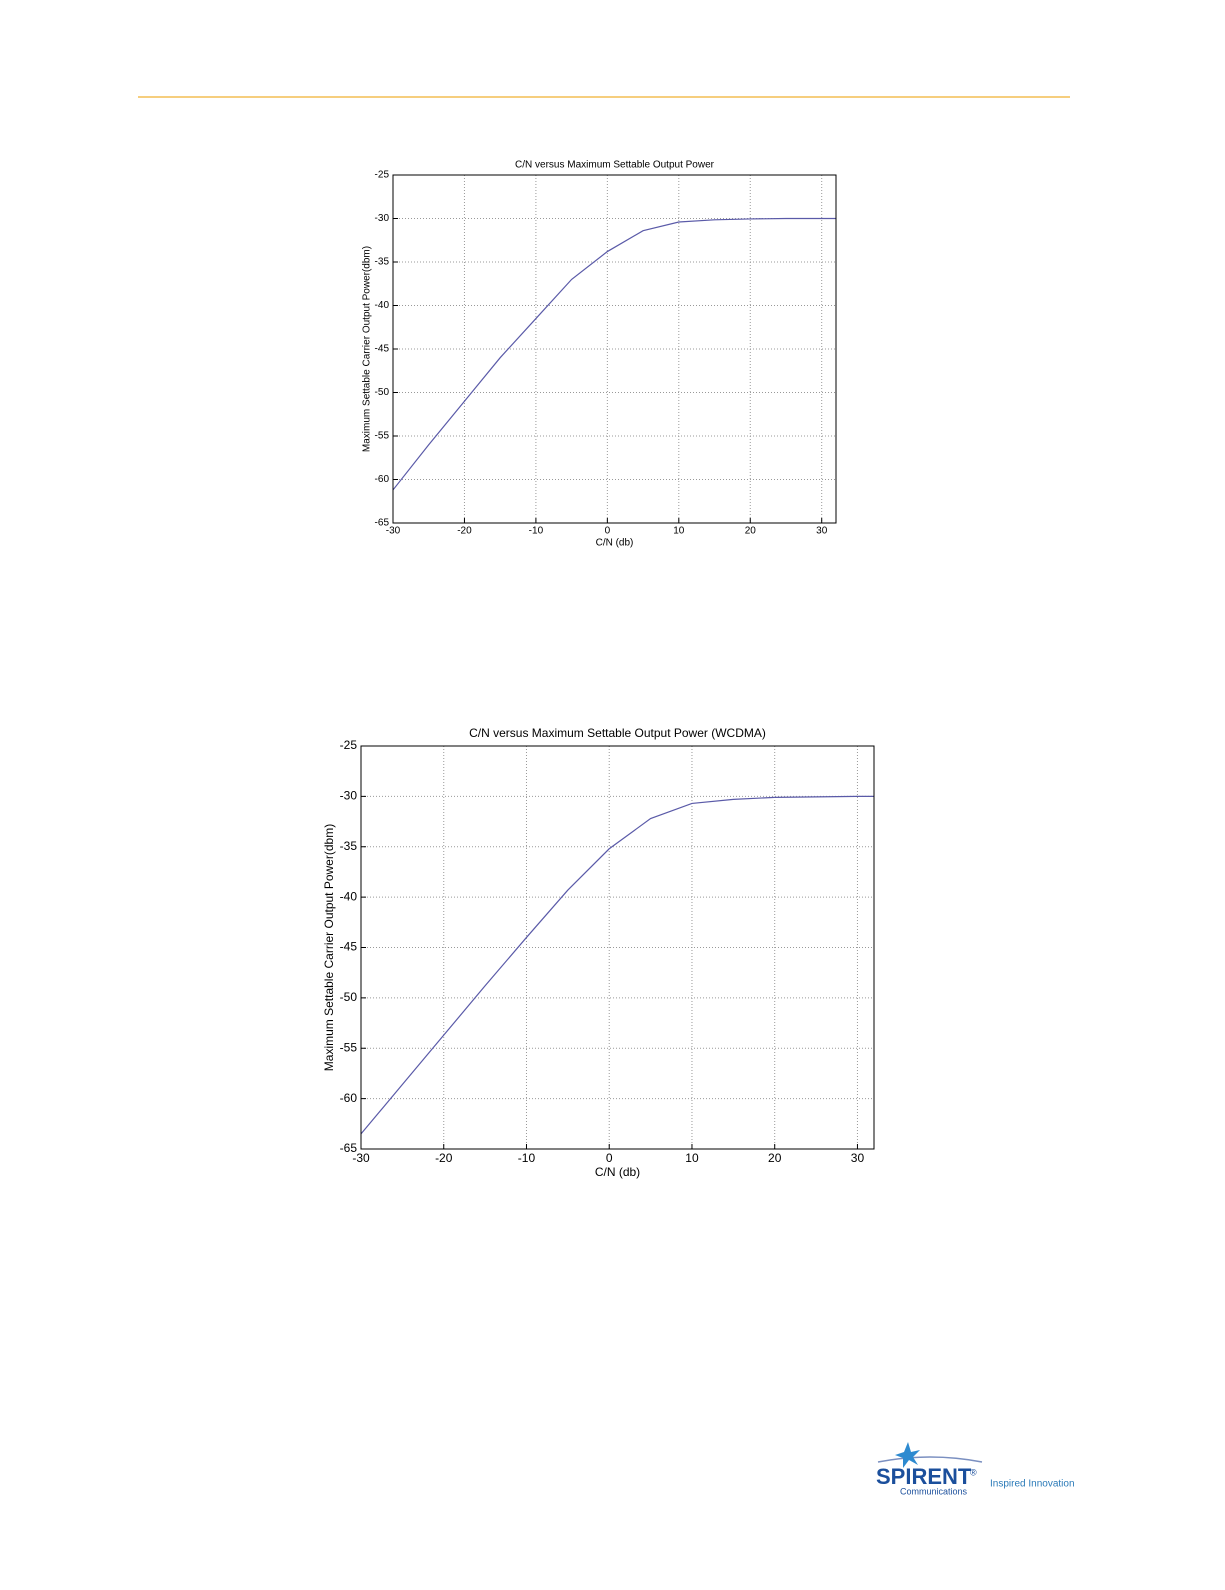 The width and height of the screenshot is (1225, 1590). What do you see at coordinates (934, 1491) in the screenshot?
I see `logo-subtitle: Communications` at bounding box center [934, 1491].